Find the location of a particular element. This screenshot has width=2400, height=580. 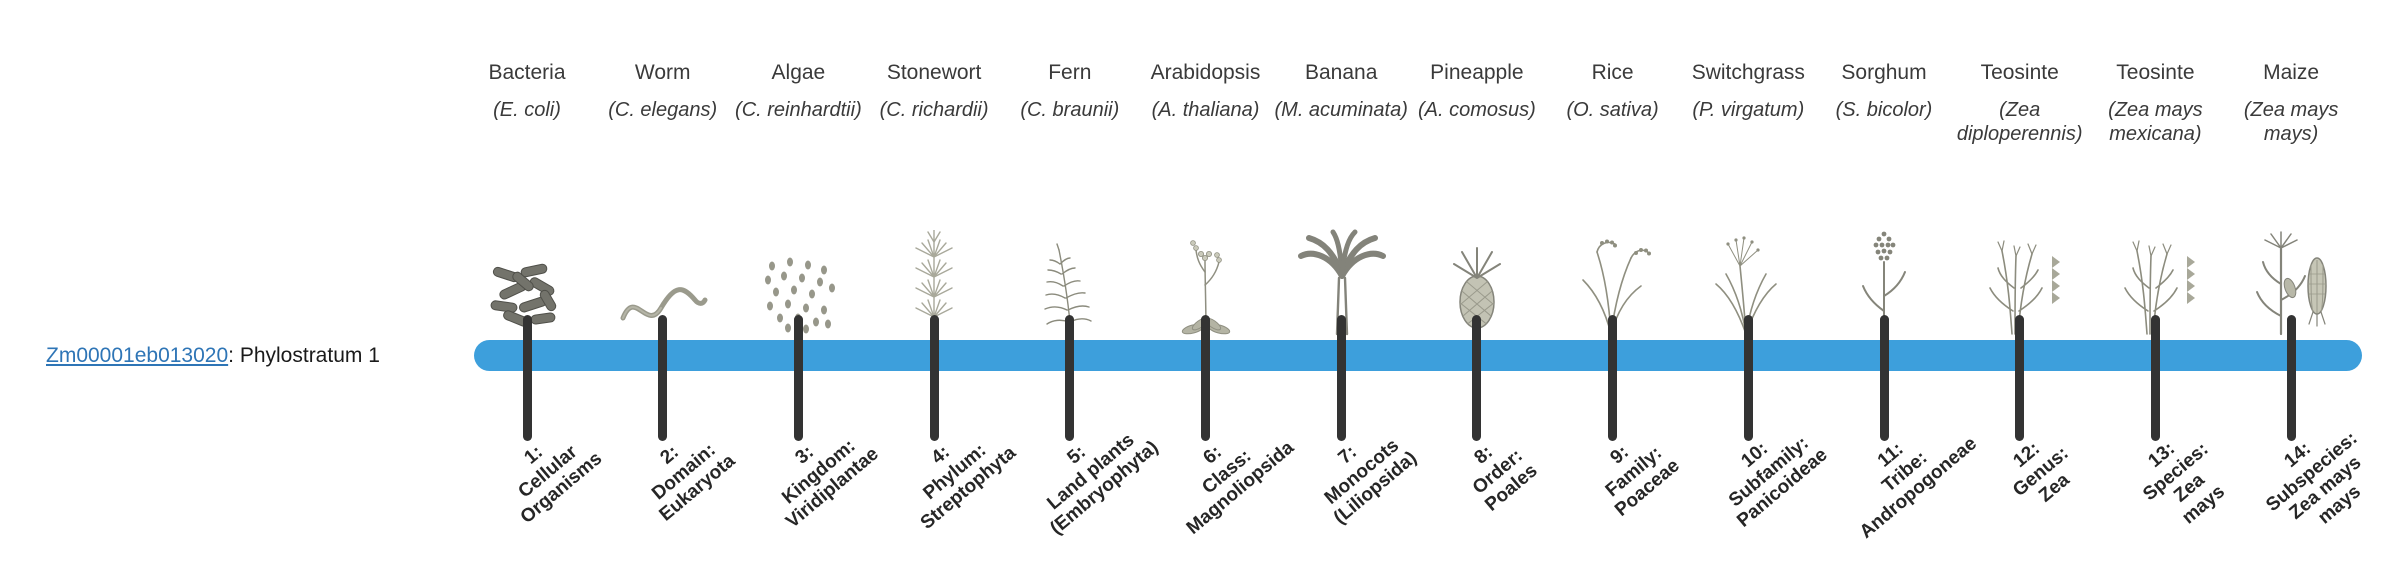

organism-name: Arabidopsis is located at coordinates (1205, 72).